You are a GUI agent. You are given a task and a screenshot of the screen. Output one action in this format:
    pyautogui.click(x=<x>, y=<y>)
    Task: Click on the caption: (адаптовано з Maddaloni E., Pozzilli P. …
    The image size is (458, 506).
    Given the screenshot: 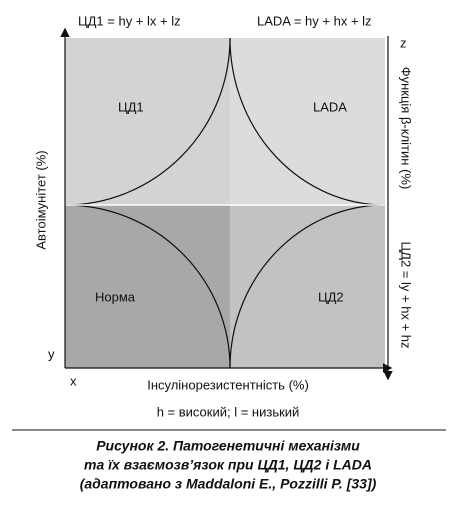 What is the action you would take?
    pyautogui.click(x=228, y=484)
    